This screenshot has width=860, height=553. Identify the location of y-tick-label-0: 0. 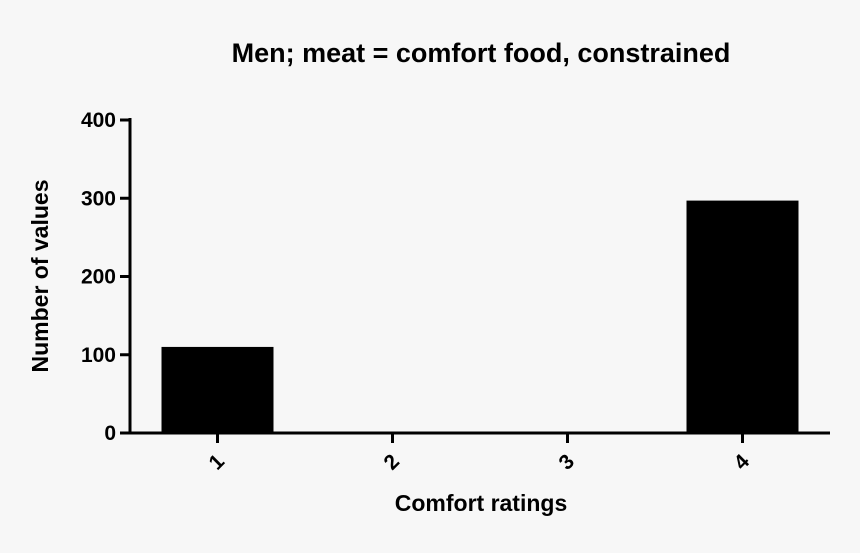
(110, 433).